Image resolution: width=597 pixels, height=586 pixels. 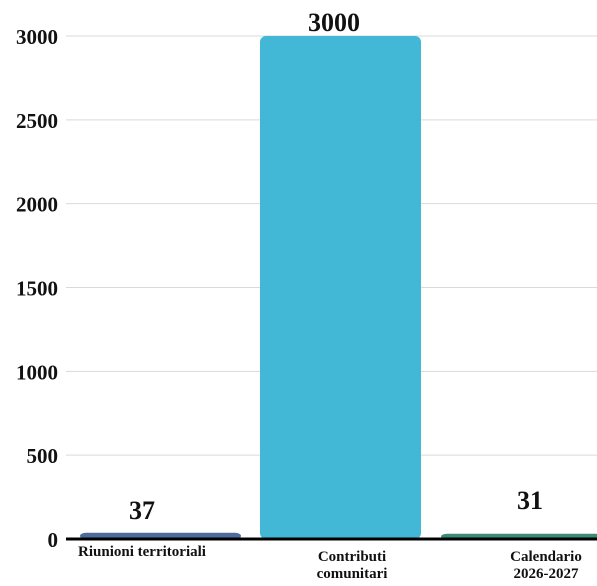 What do you see at coordinates (37, 205) in the screenshot?
I see `y-tick-label: 2000` at bounding box center [37, 205].